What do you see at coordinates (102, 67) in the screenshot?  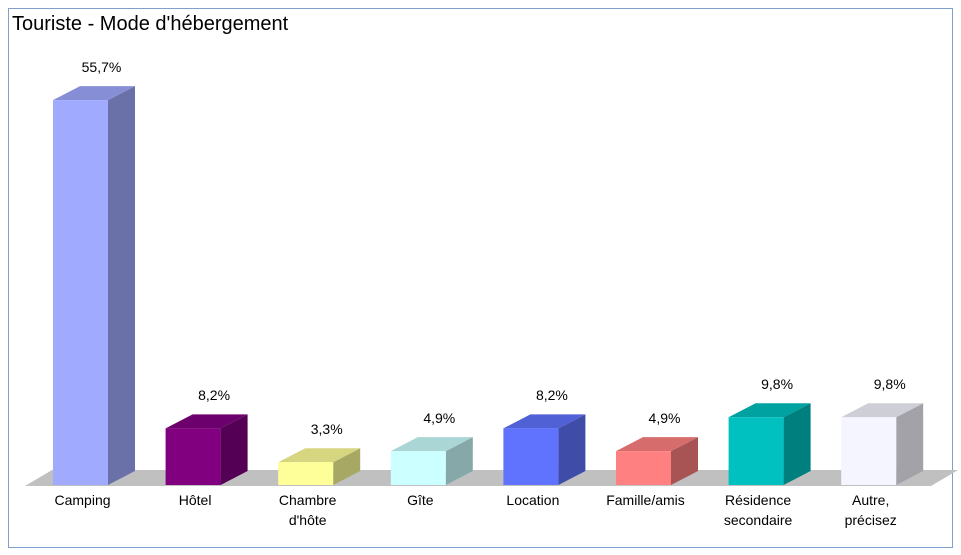 I see `value-label: 55,7%` at bounding box center [102, 67].